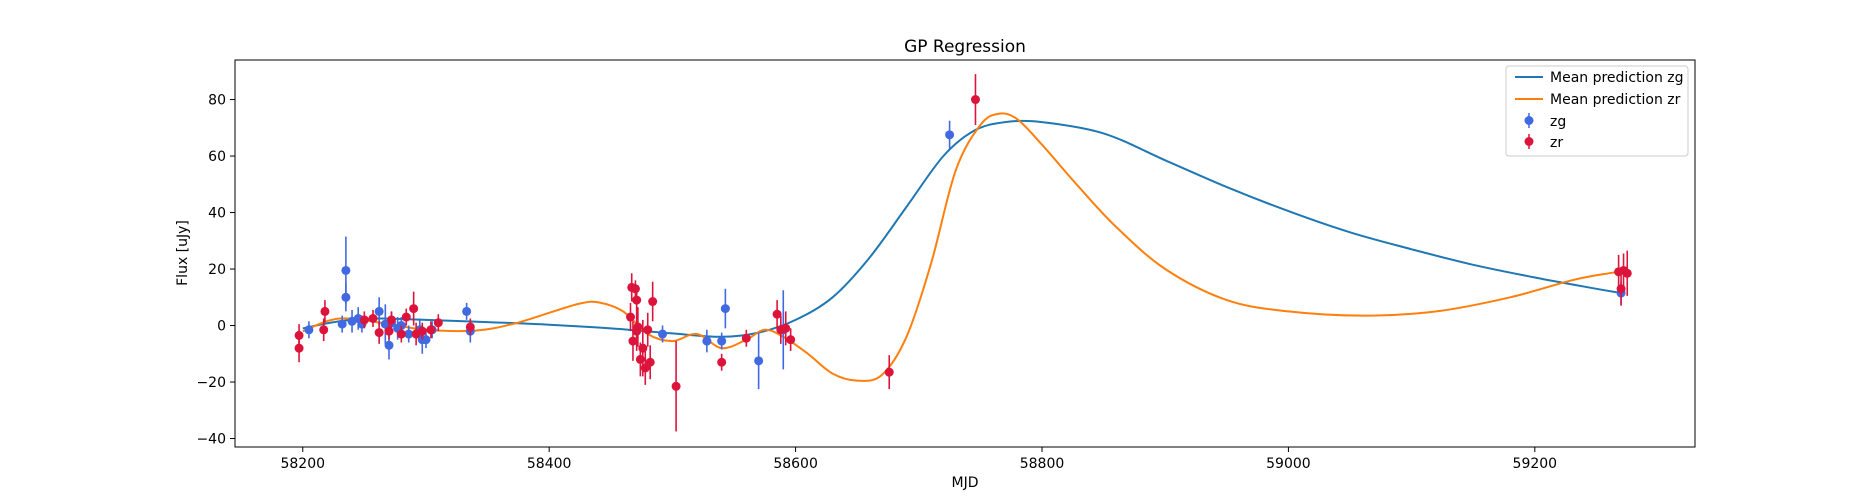 This screenshot has width=1875, height=500. Describe the element at coordinates (217, 270) in the screenshot. I see `y-tick-label: 20` at that location.